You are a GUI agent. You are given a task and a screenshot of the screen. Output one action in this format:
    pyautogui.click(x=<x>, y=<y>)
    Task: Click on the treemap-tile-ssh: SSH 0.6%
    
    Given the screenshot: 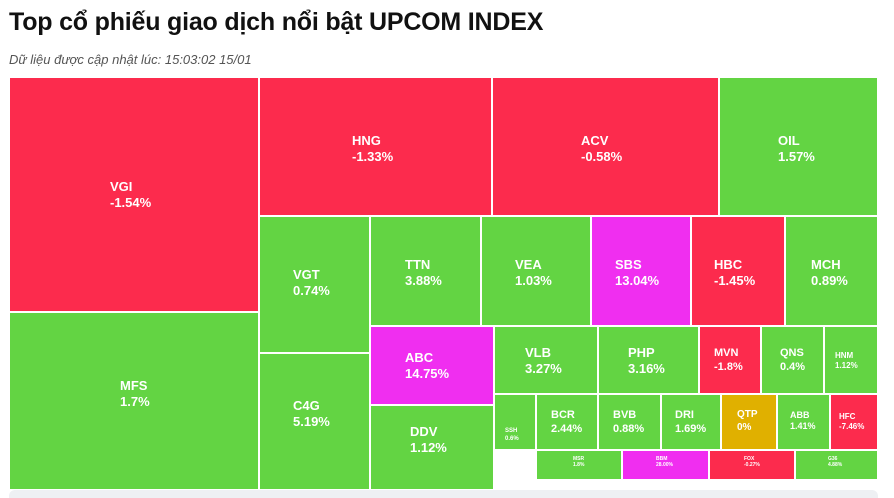 What is the action you would take?
    pyautogui.click(x=515, y=422)
    